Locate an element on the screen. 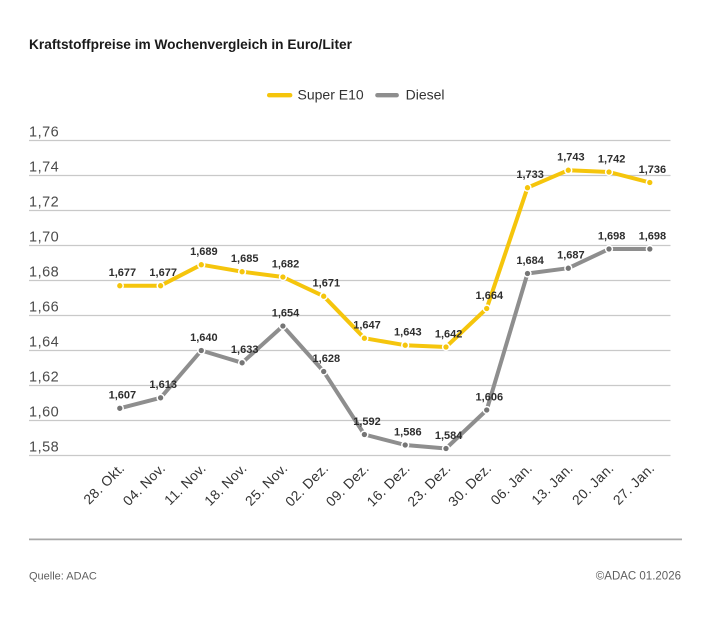 The image size is (710, 642). svg-text: 1,682 is located at coordinates (286, 264).